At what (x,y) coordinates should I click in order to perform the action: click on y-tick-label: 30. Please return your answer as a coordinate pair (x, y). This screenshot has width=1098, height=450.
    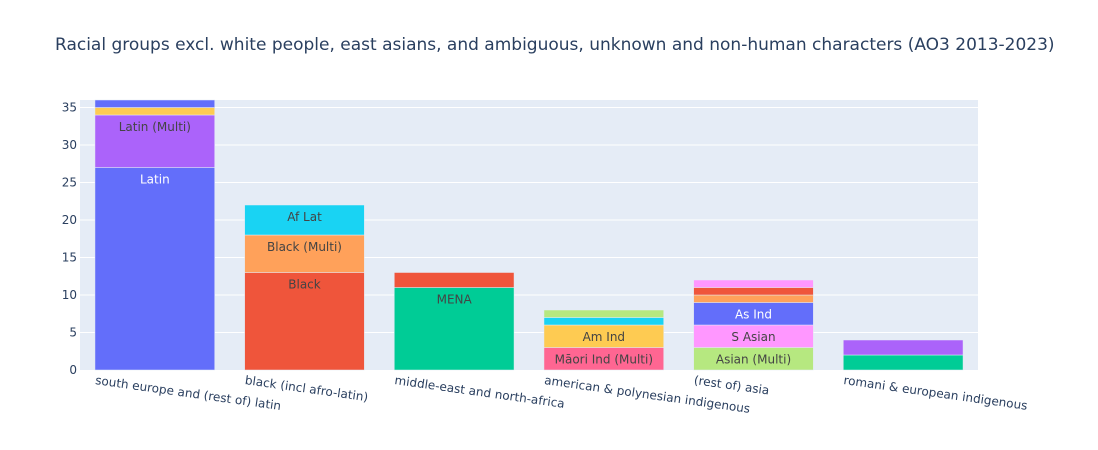
    Looking at the image, I should click on (69, 145).